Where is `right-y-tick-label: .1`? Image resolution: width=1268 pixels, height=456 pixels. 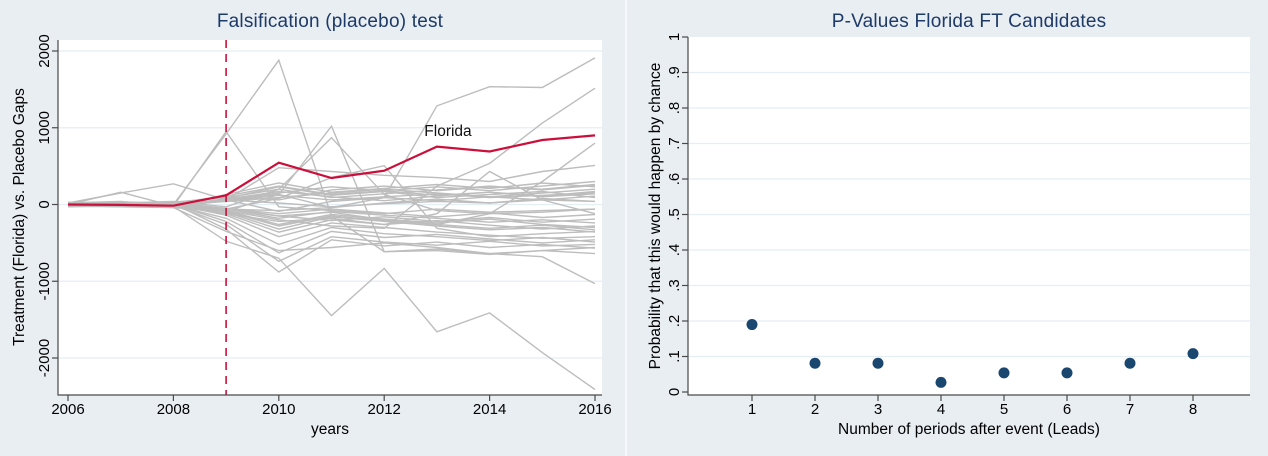 right-y-tick-label: .1 is located at coordinates (674, 356).